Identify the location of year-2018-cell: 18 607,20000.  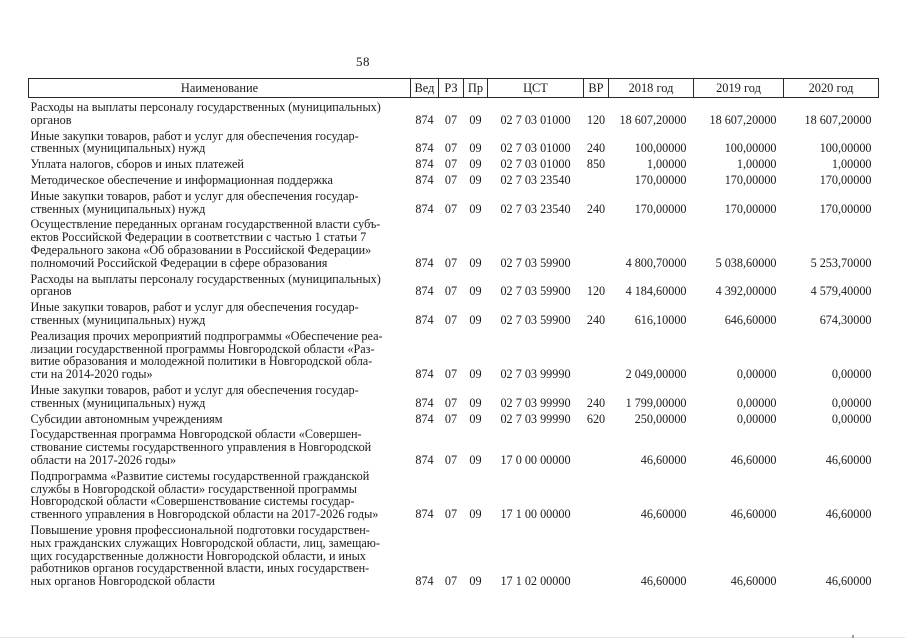
(653, 119).